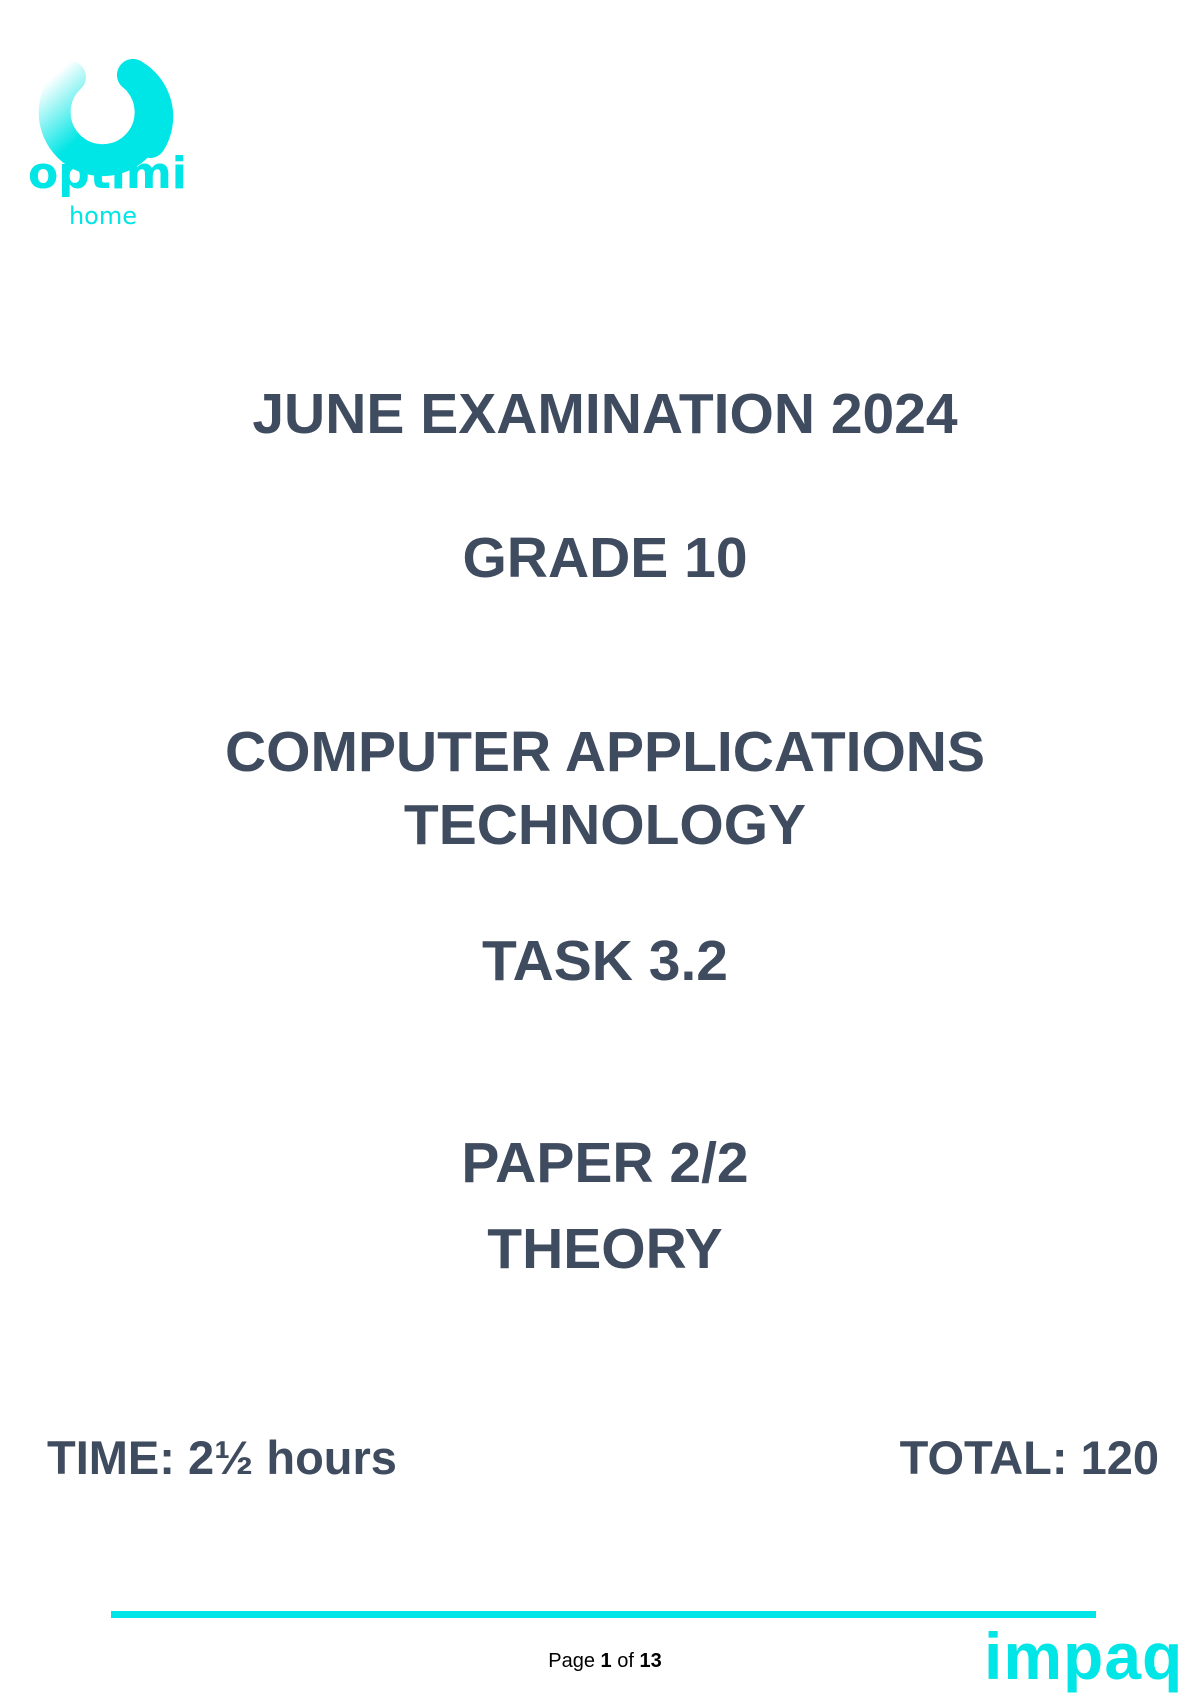 This screenshot has height=1696, width=1200. I want to click on grade: GRADE 10, so click(605, 558).